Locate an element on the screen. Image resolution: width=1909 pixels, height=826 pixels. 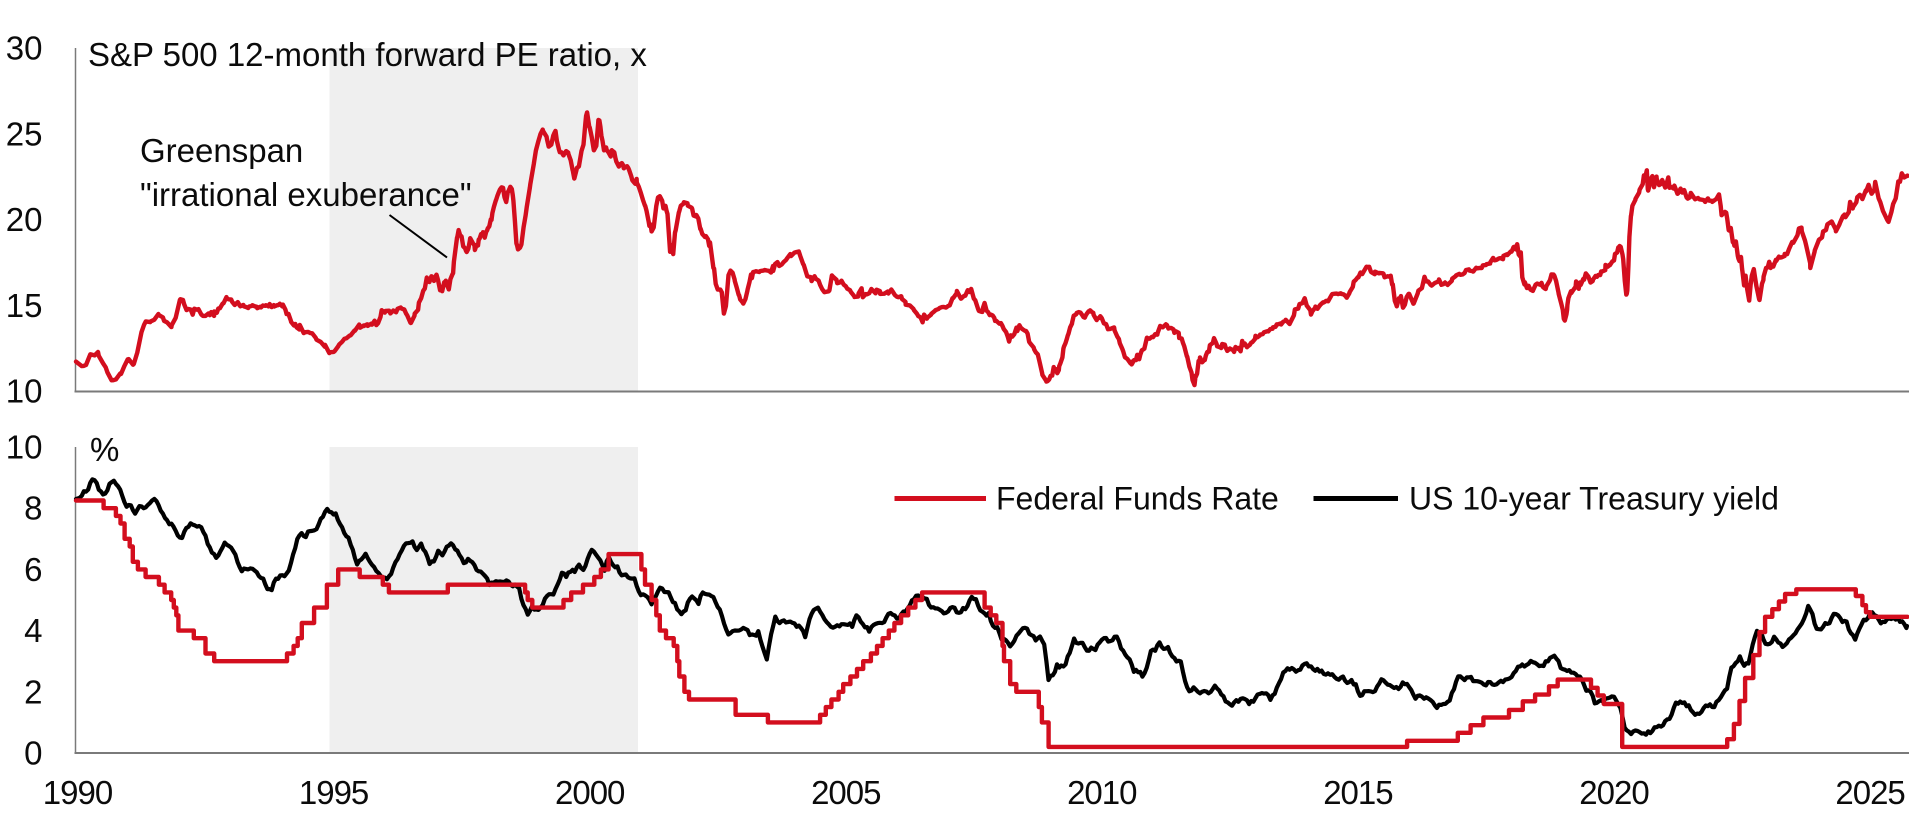
svg-text: 2005 is located at coordinates (845, 792).